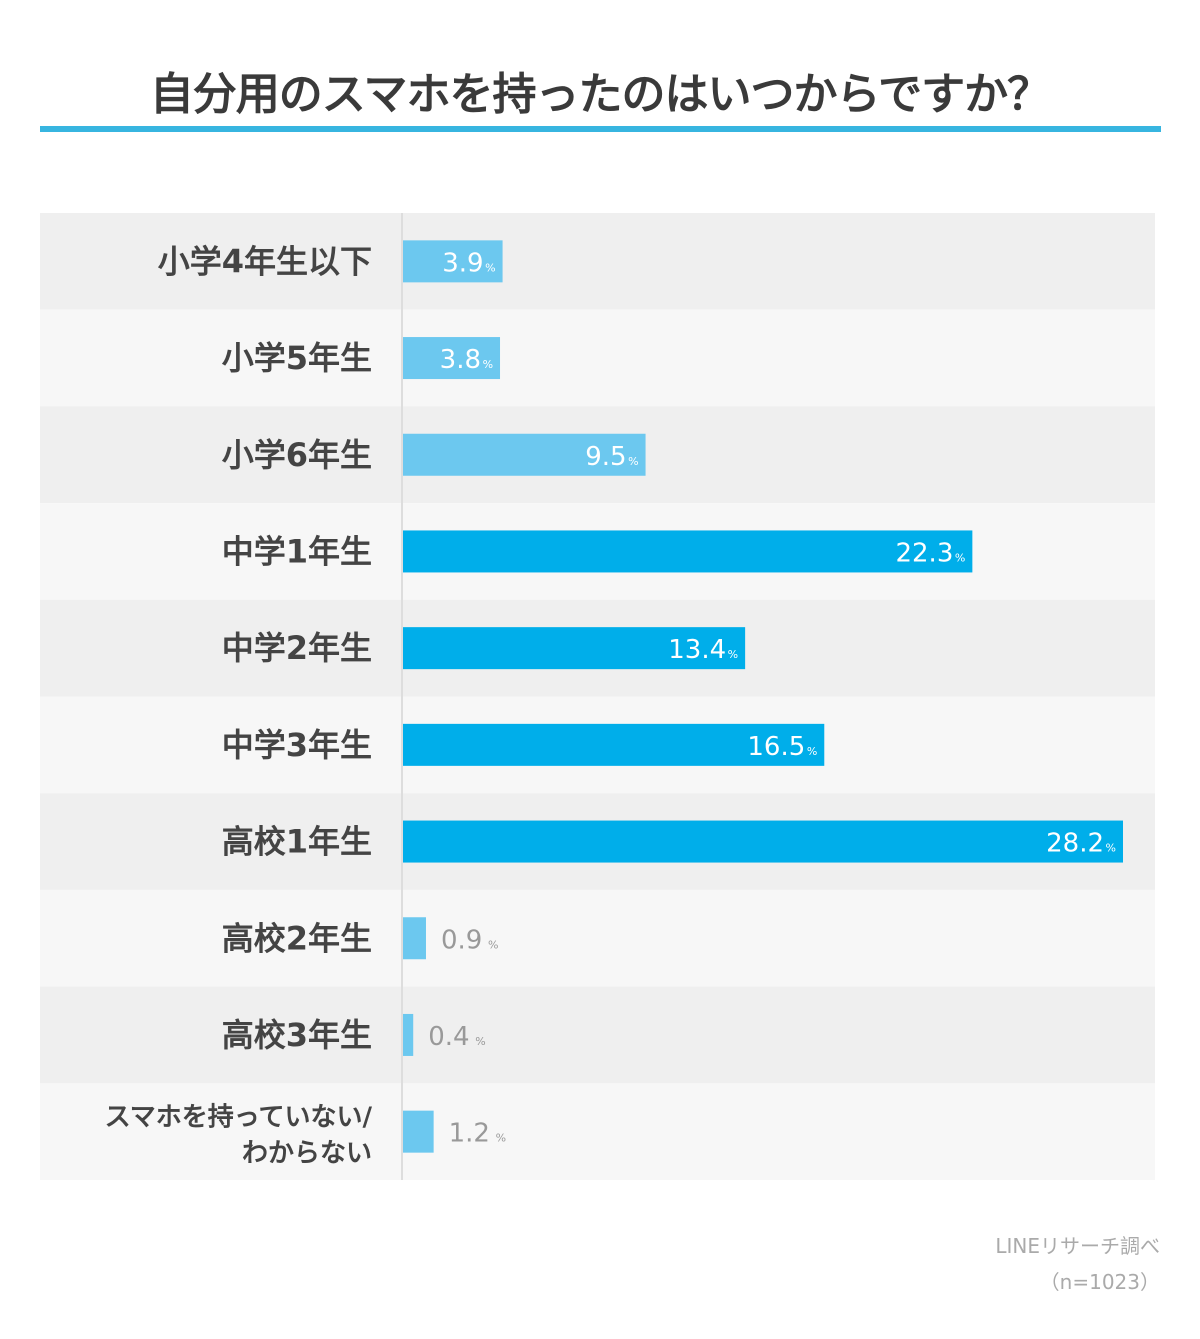  What do you see at coordinates (605, 457) in the screenshot?
I see `value-label: 9.5` at bounding box center [605, 457].